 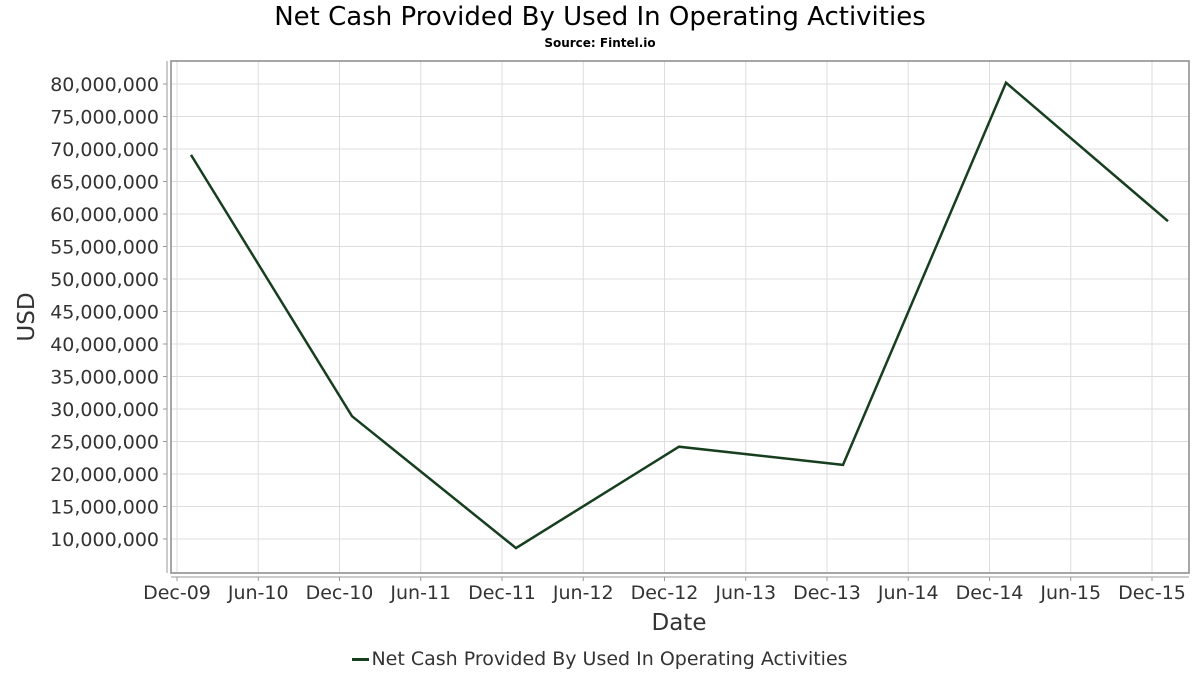 I want to click on y-tick-label: 65,000,000, so click(x=104, y=183).